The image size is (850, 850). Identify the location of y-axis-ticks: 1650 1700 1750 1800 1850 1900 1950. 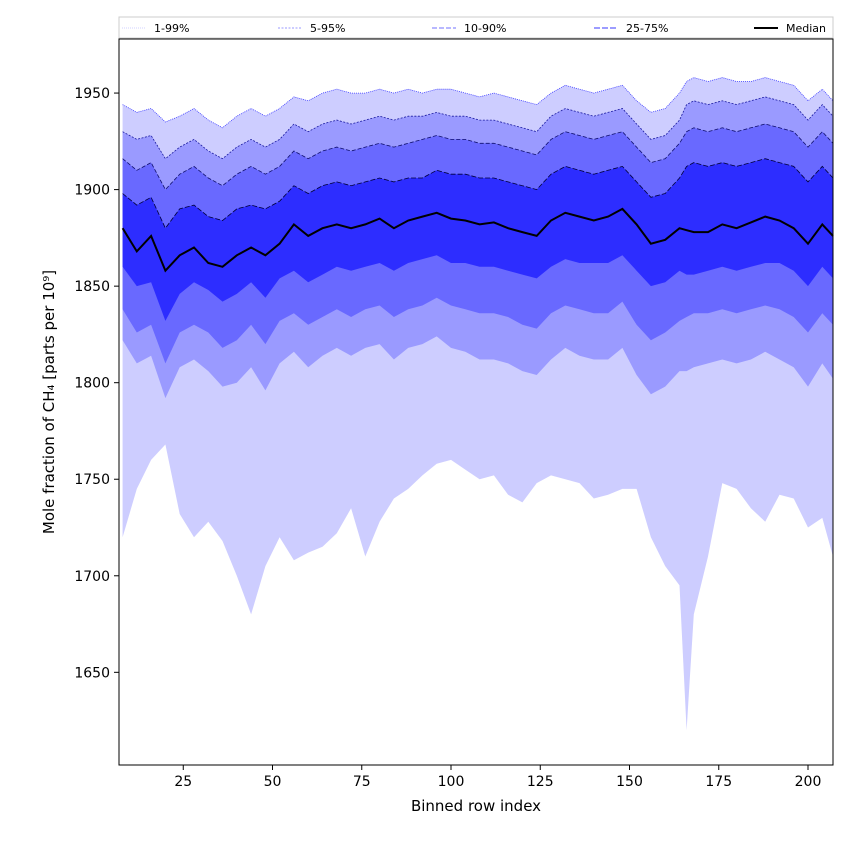
(96, 383).